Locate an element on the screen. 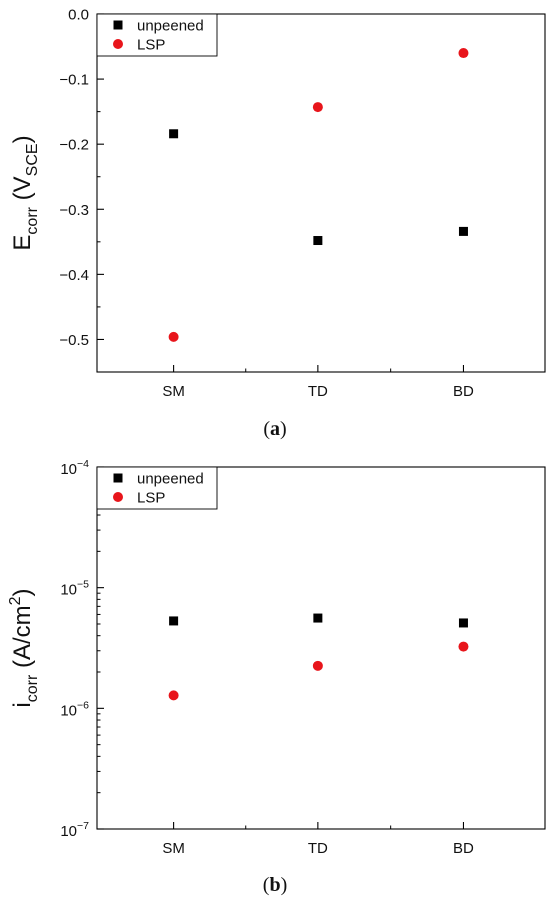  caption-b-open: ( is located at coordinates (266, 885).